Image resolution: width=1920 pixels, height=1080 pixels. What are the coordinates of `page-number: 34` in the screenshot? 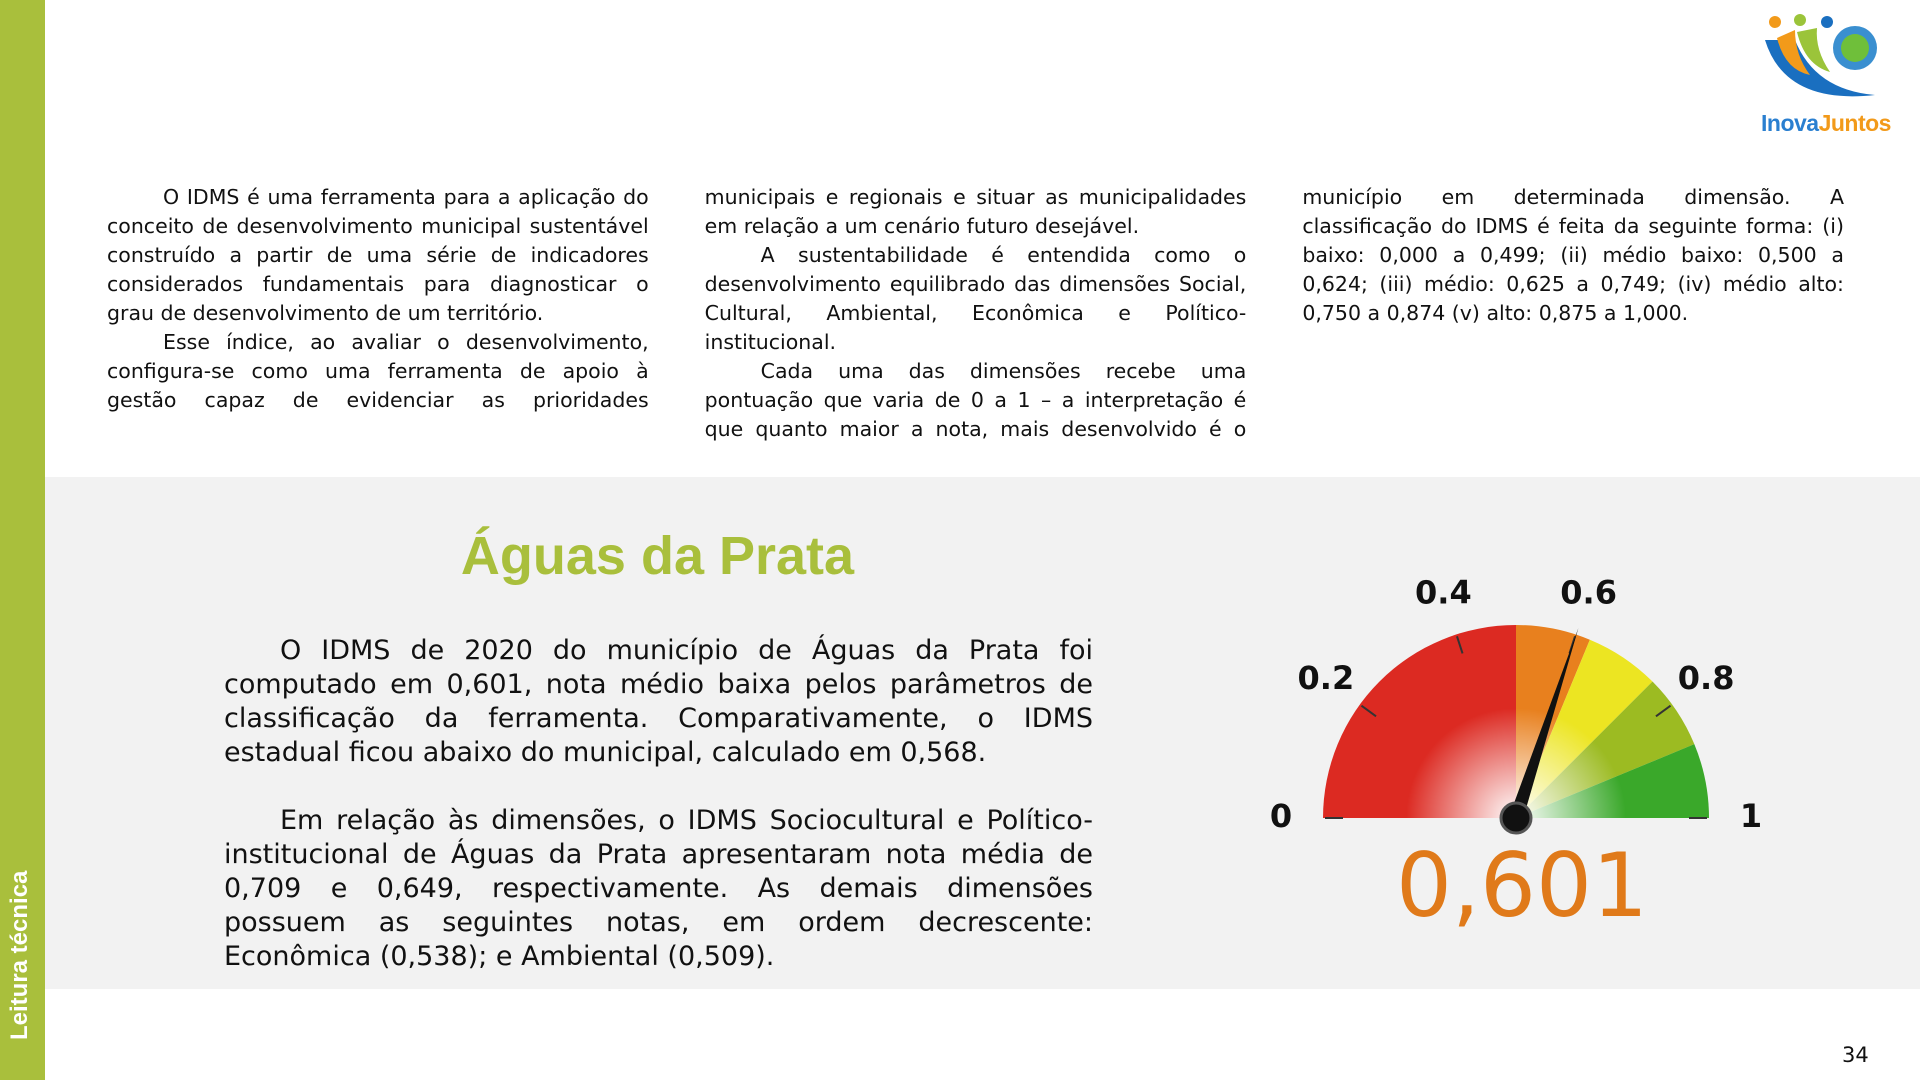 It's located at (1855, 1055).